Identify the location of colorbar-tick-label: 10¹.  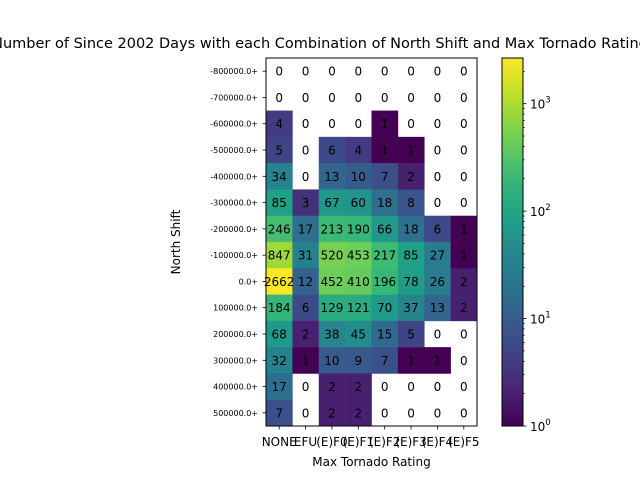
(540, 319).